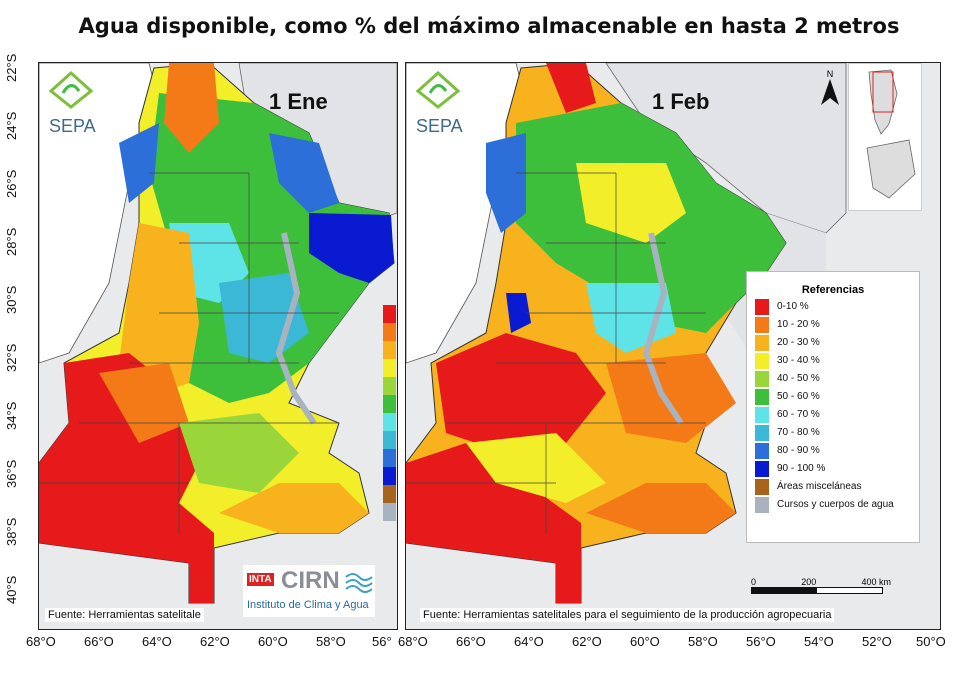 The image size is (978, 681). I want to click on date-label-jan: 1 Ene, so click(298, 101).